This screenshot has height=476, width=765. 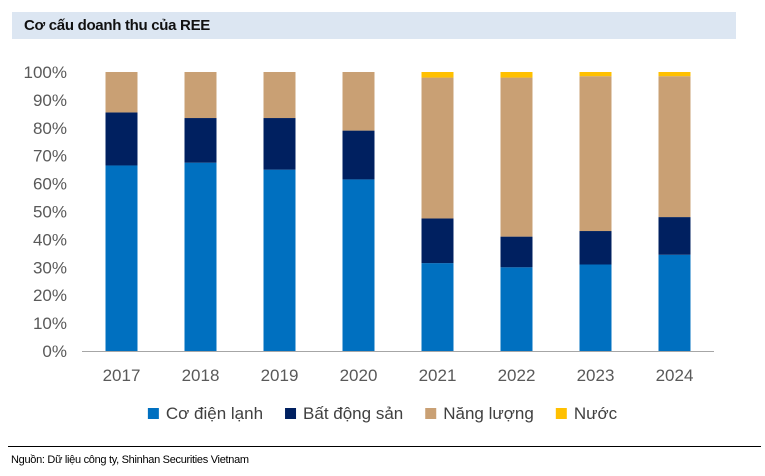 What do you see at coordinates (122, 375) in the screenshot?
I see `x-tick-label: 2017` at bounding box center [122, 375].